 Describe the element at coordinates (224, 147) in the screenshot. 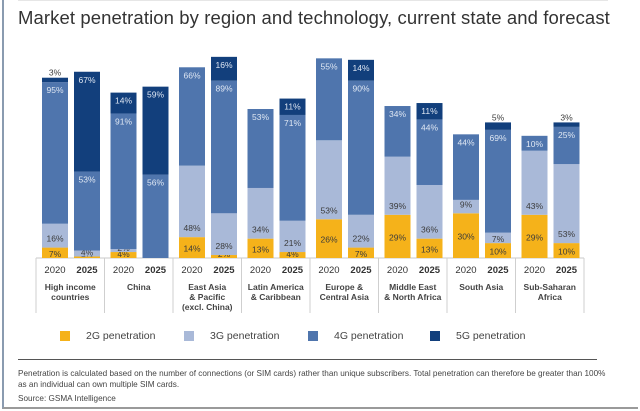

I see `bar-4g-east-asia-pacific-excl-china-2025` at that location.